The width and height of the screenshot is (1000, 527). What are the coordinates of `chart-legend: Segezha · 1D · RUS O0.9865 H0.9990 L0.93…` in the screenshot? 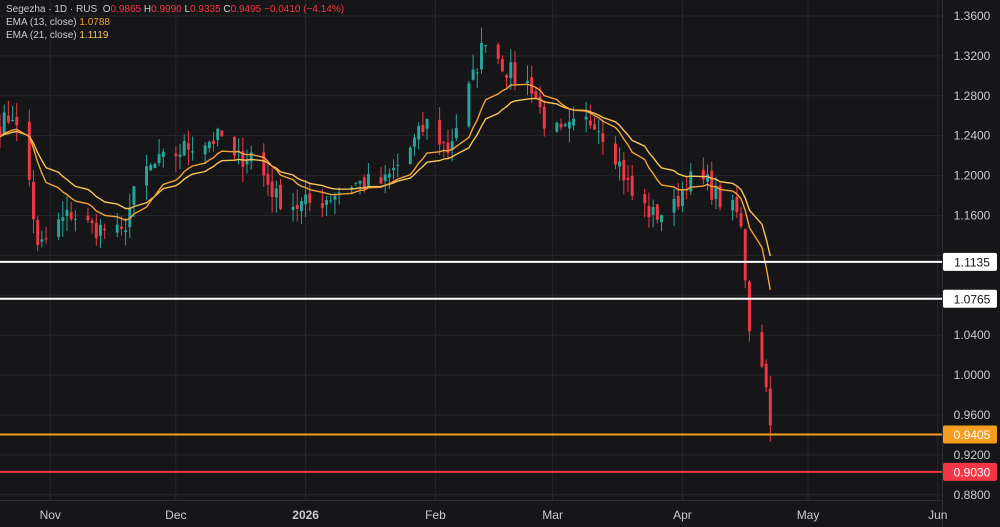 It's located at (175, 22).